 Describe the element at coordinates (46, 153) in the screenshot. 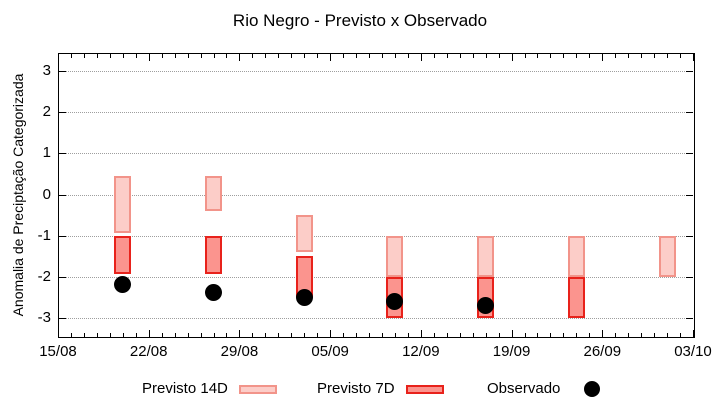

I see `y-tick-label: 1` at that location.